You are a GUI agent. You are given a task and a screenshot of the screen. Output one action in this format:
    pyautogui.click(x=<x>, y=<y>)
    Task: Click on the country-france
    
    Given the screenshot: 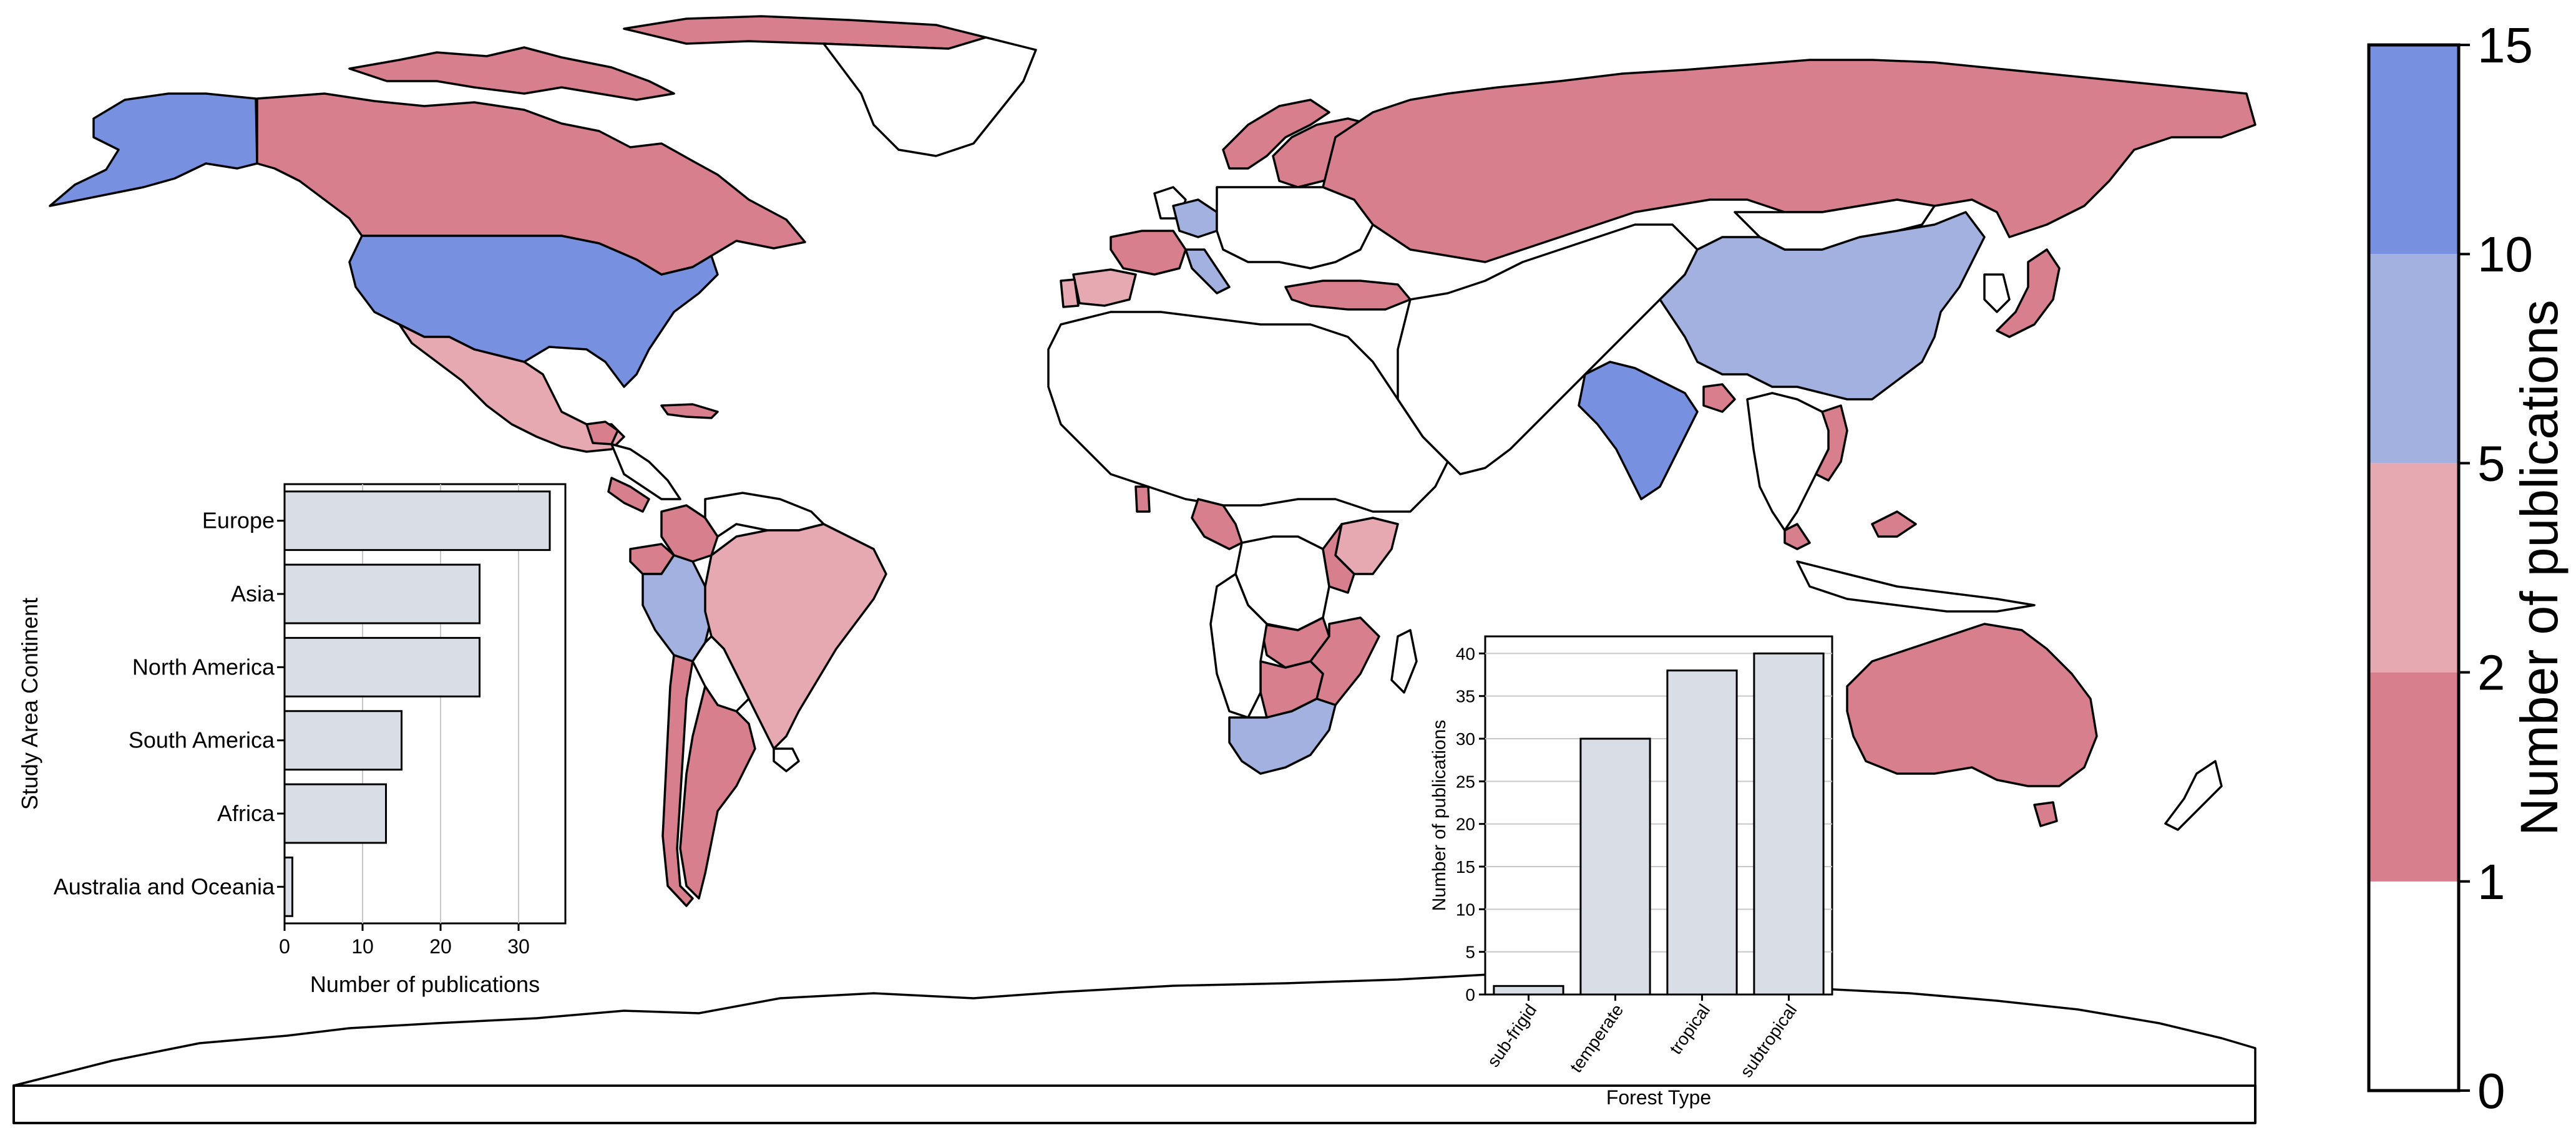 What is the action you would take?
    pyautogui.click(x=1148, y=253)
    